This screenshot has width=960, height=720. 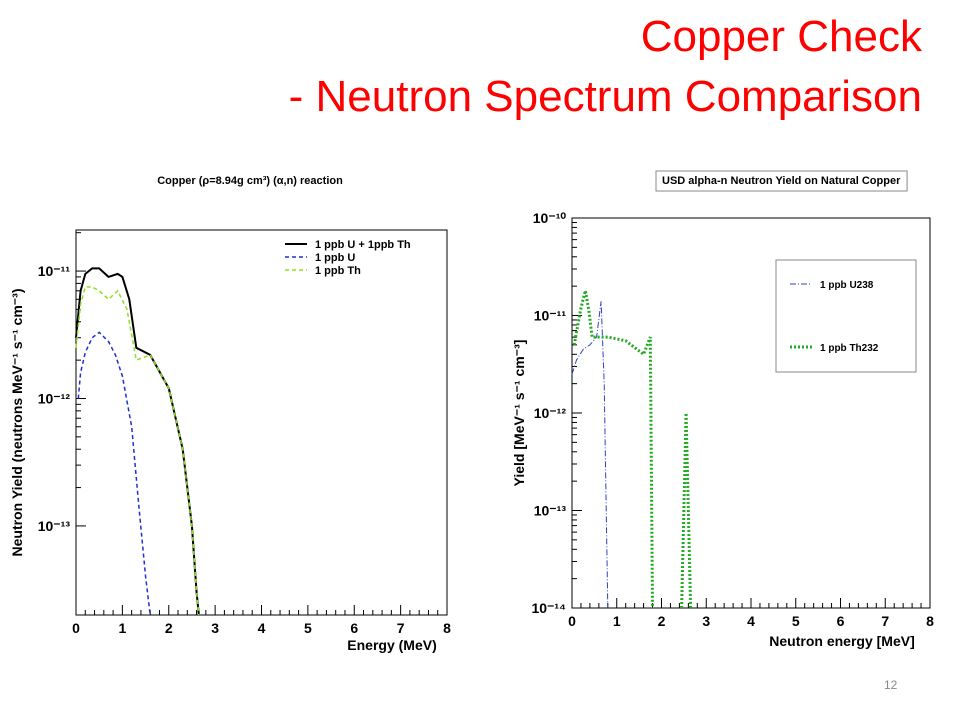 I want to click on x-axis-label: Neutron energy [MeV], so click(x=841, y=641).